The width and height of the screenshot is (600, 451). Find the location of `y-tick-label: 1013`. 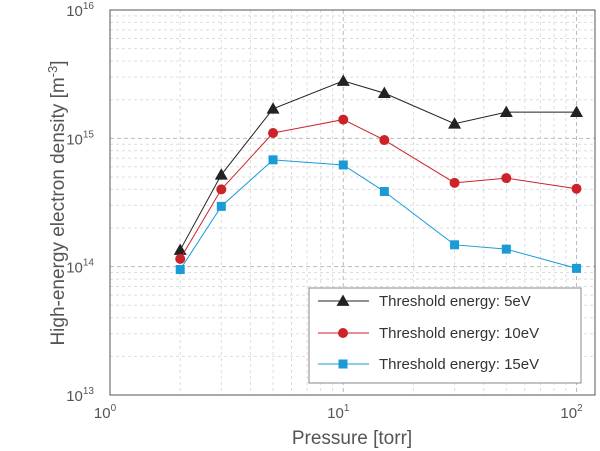

y-tick-label: 1013 is located at coordinates (80, 395).